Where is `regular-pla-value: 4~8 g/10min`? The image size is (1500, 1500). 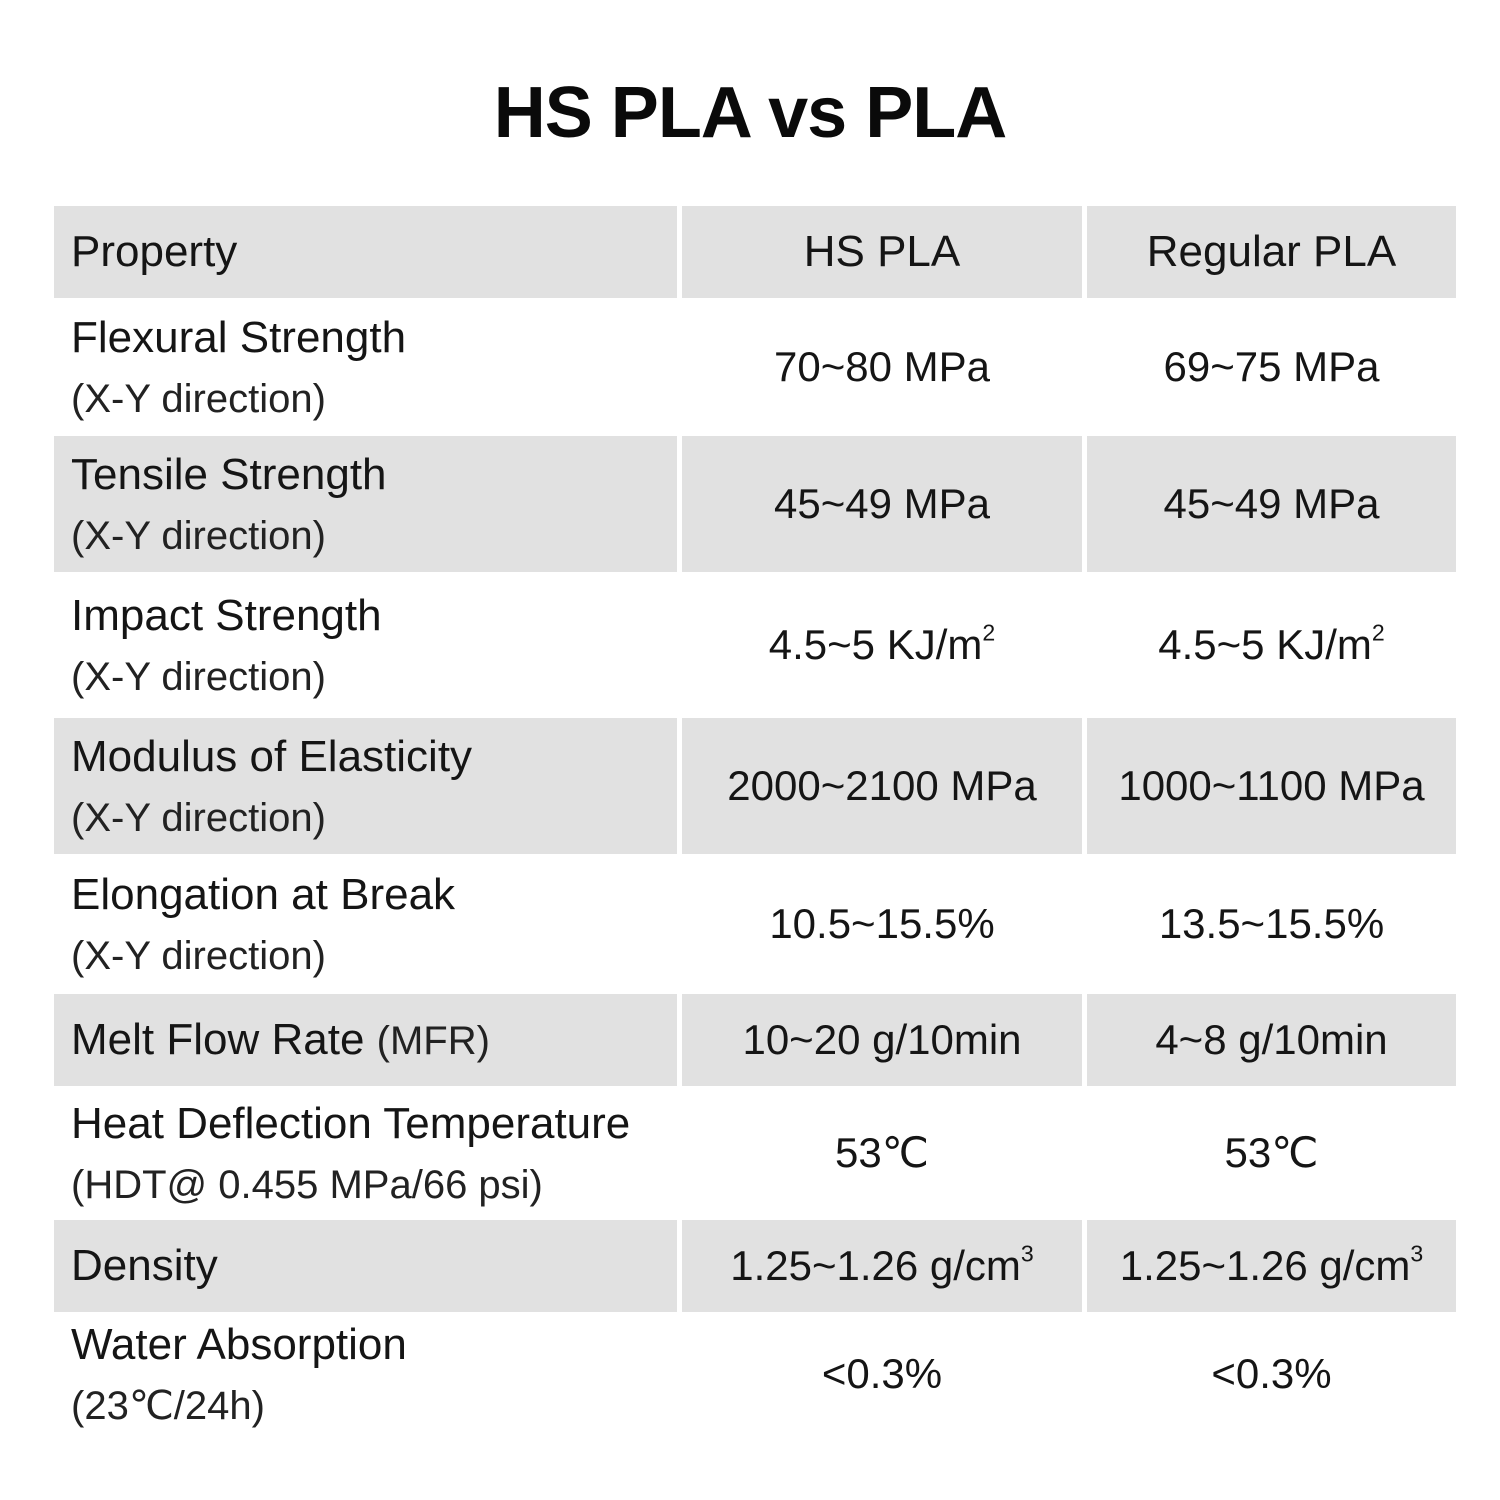 regular-pla-value: 4~8 g/10min is located at coordinates (1271, 1039).